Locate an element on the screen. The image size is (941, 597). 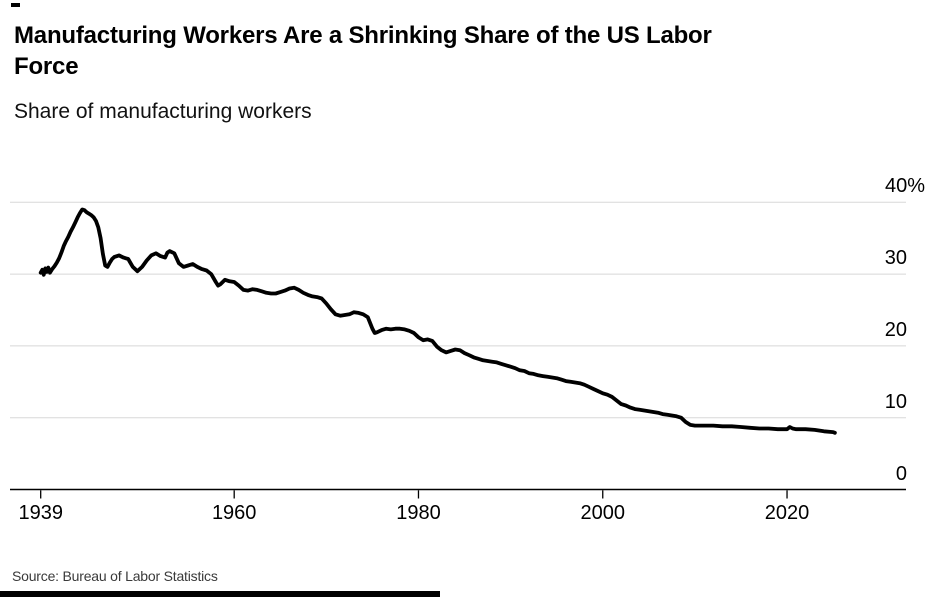
chart-title-line2: Force is located at coordinates (46, 66).